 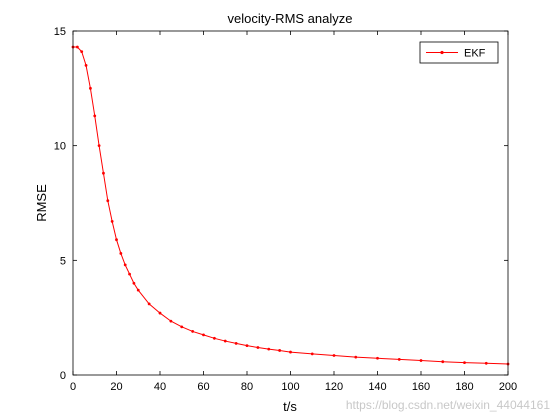 I want to click on x-tick-label: 0, so click(x=73, y=387).